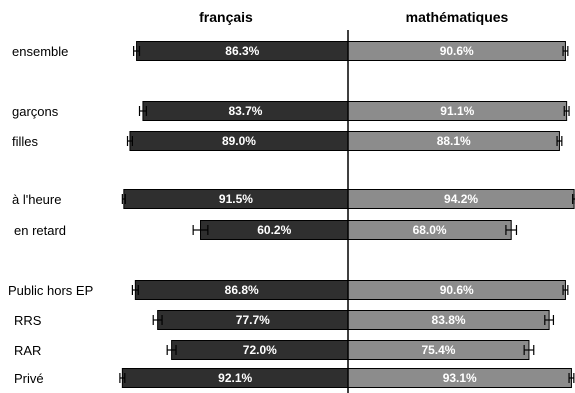  I want to click on value-label-mathematiques: 88.1%, so click(454, 141).